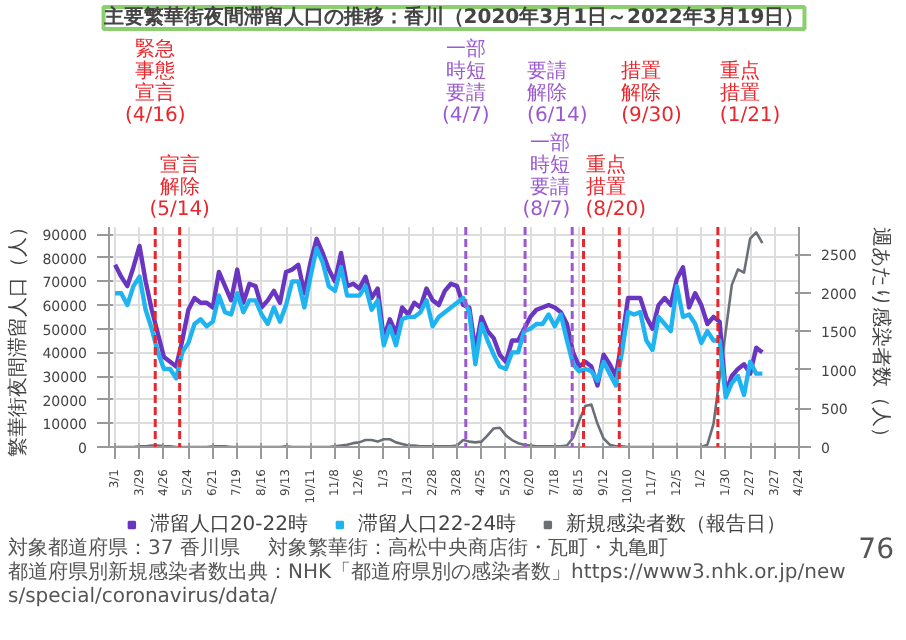 The image size is (906, 640). What do you see at coordinates (465, 82) in the screenshot?
I see `ref-line-label: 一部時短要請(4/7)` at bounding box center [465, 82].